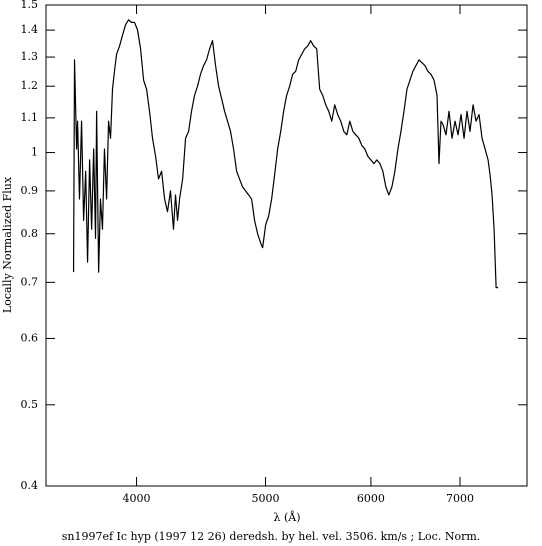 This screenshot has width=542, height=546. I want to click on y-tick-label: 0.9, so click(30, 190).